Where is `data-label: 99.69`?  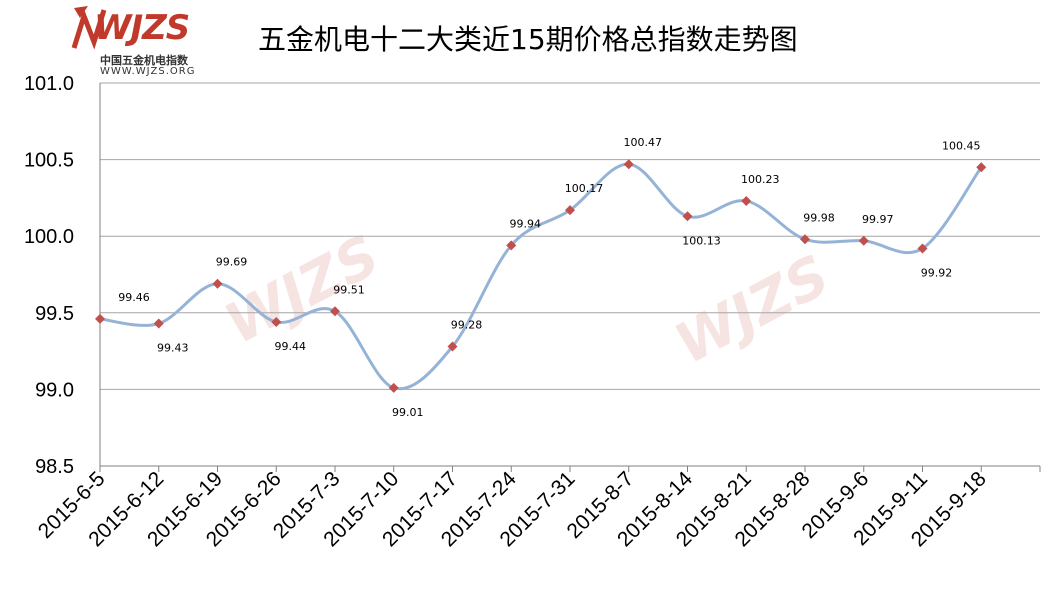 data-label: 99.69 is located at coordinates (232, 262).